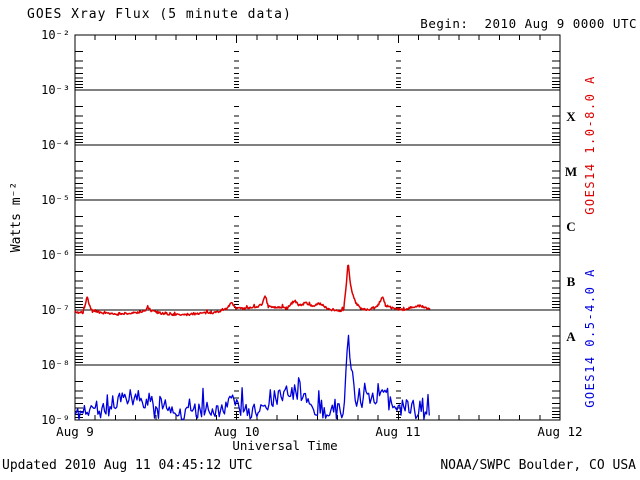 The width and height of the screenshot is (640, 480). What do you see at coordinates (127, 465) in the screenshot?
I see `updated-timestamp: Updated 2010 Aug 11 04:45:12 UTC` at bounding box center [127, 465].